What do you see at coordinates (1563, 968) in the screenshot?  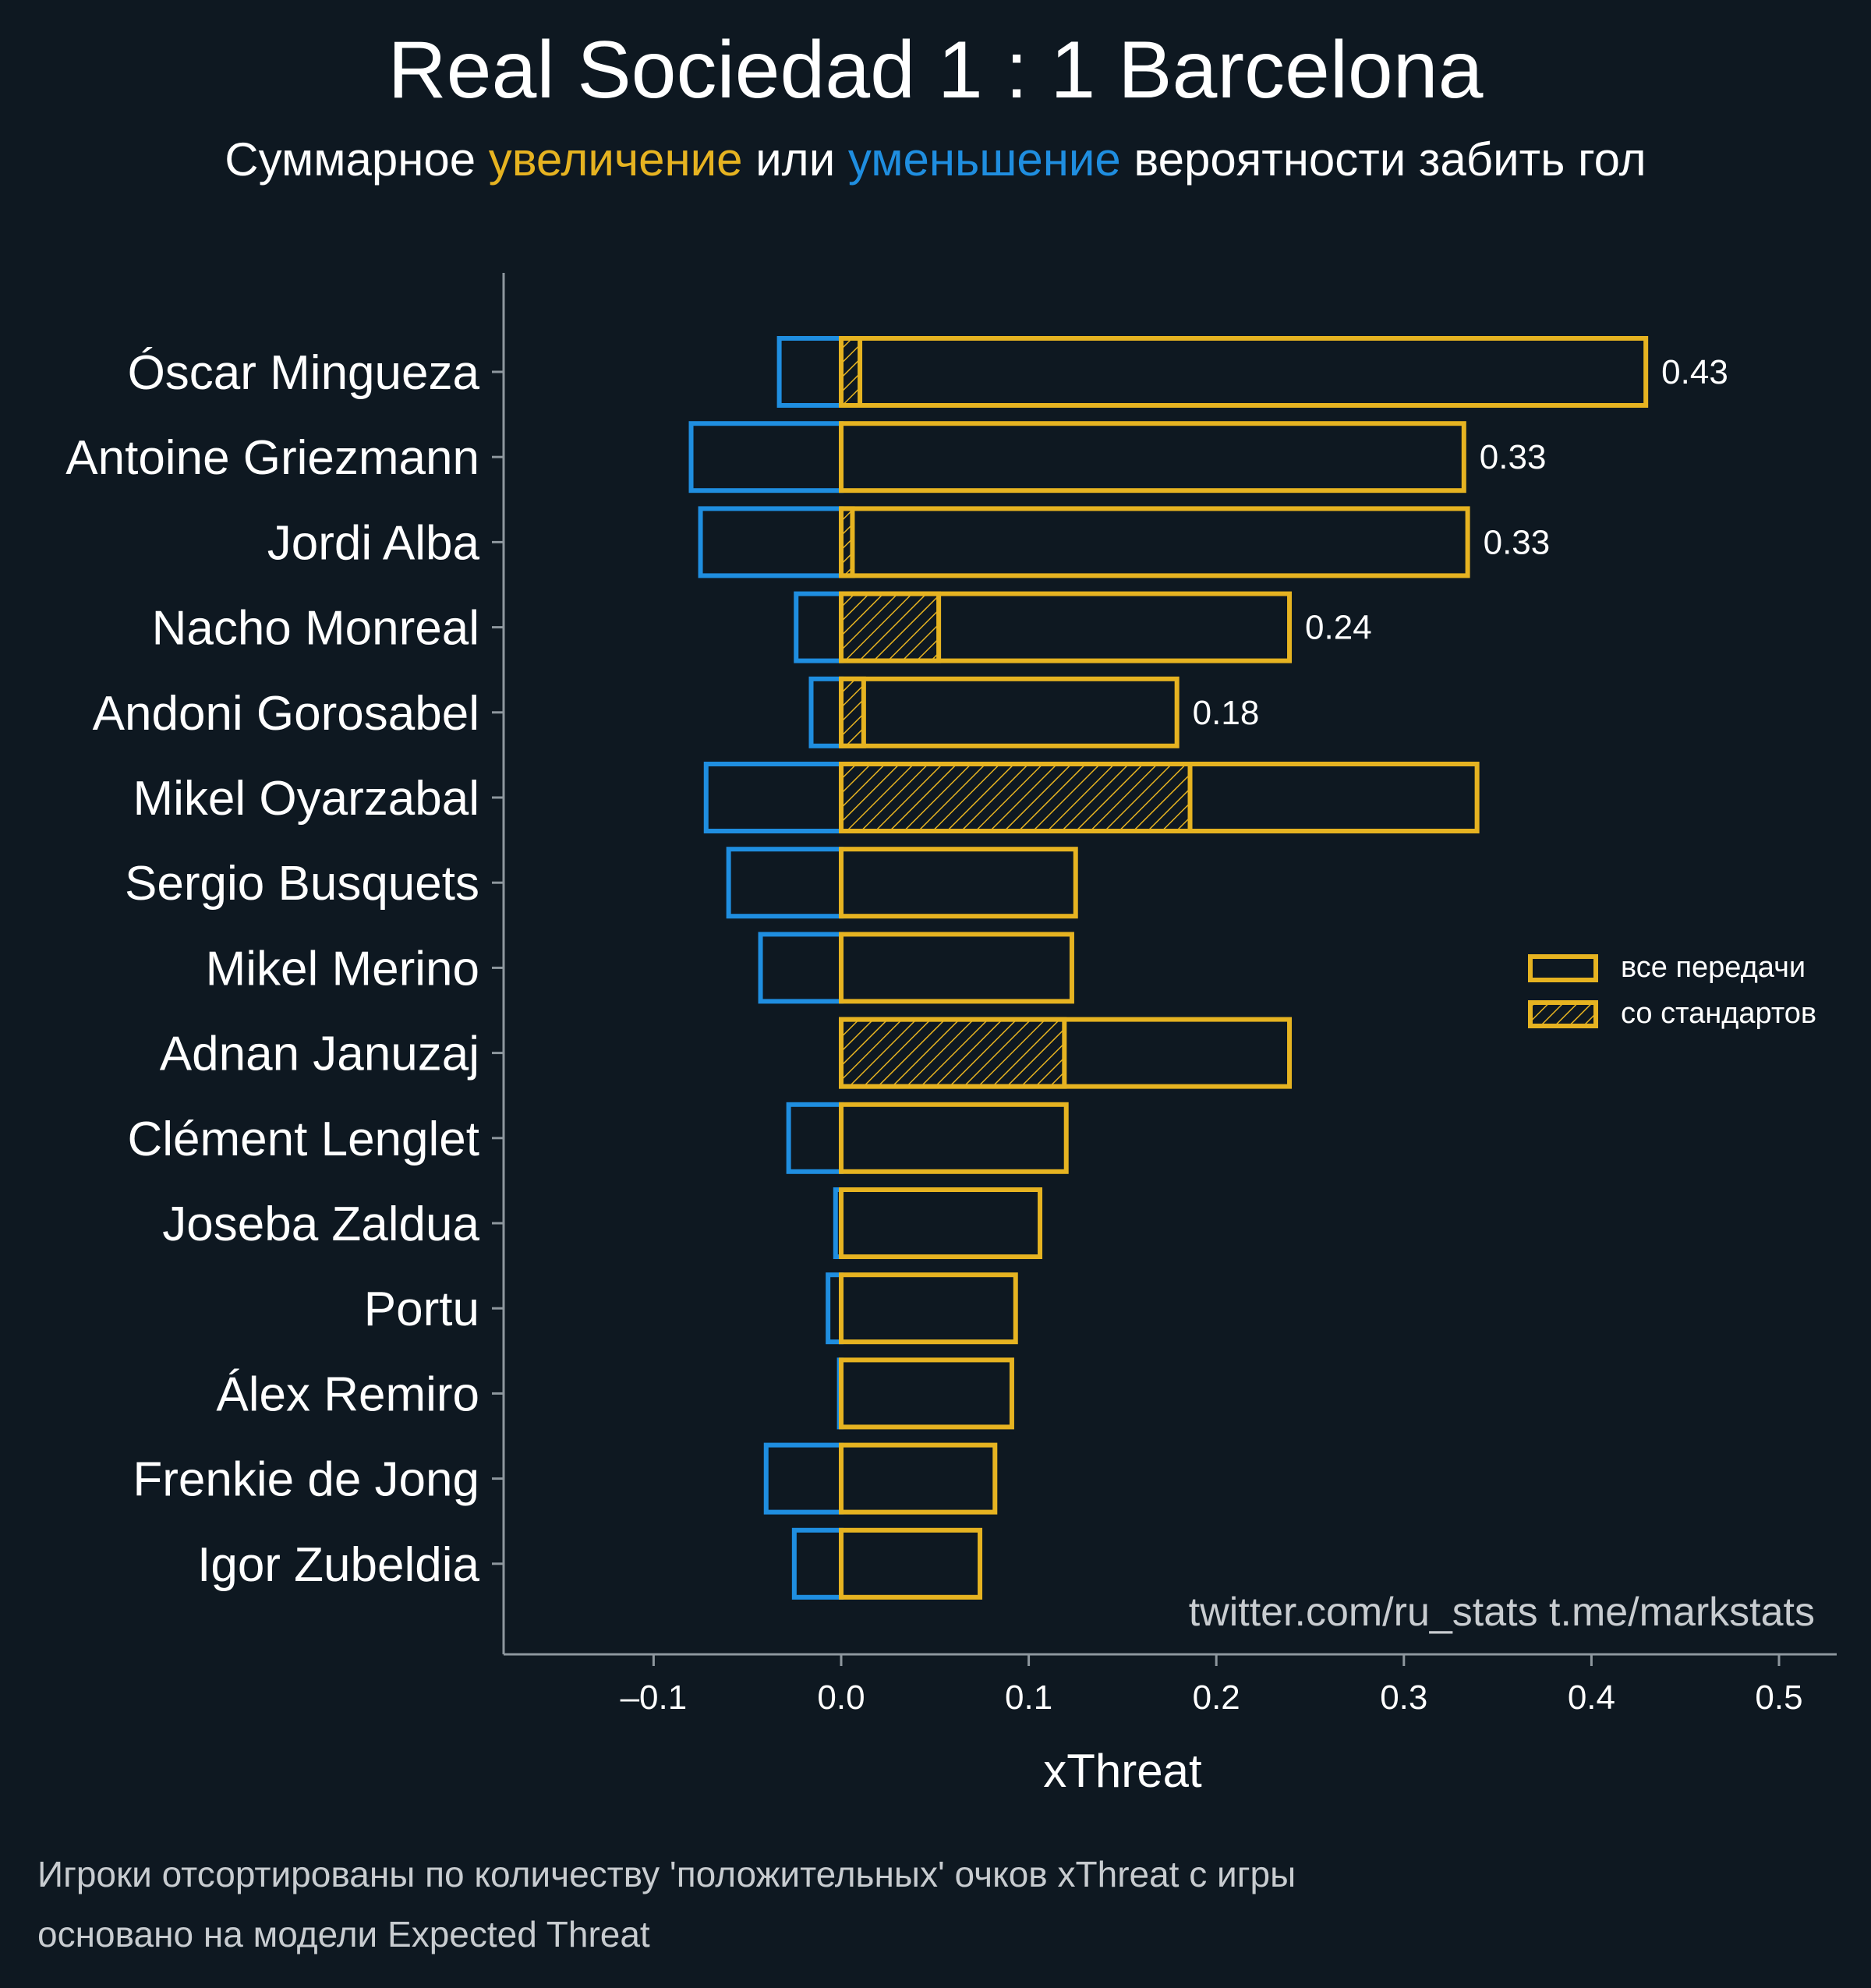 I see `legend-swatch-all-passes` at bounding box center [1563, 968].